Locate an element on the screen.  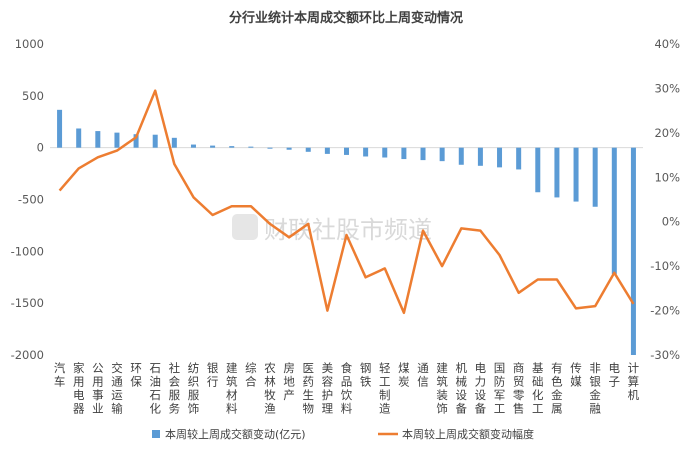
category-label: 食品饮料 is located at coordinates (347, 388).